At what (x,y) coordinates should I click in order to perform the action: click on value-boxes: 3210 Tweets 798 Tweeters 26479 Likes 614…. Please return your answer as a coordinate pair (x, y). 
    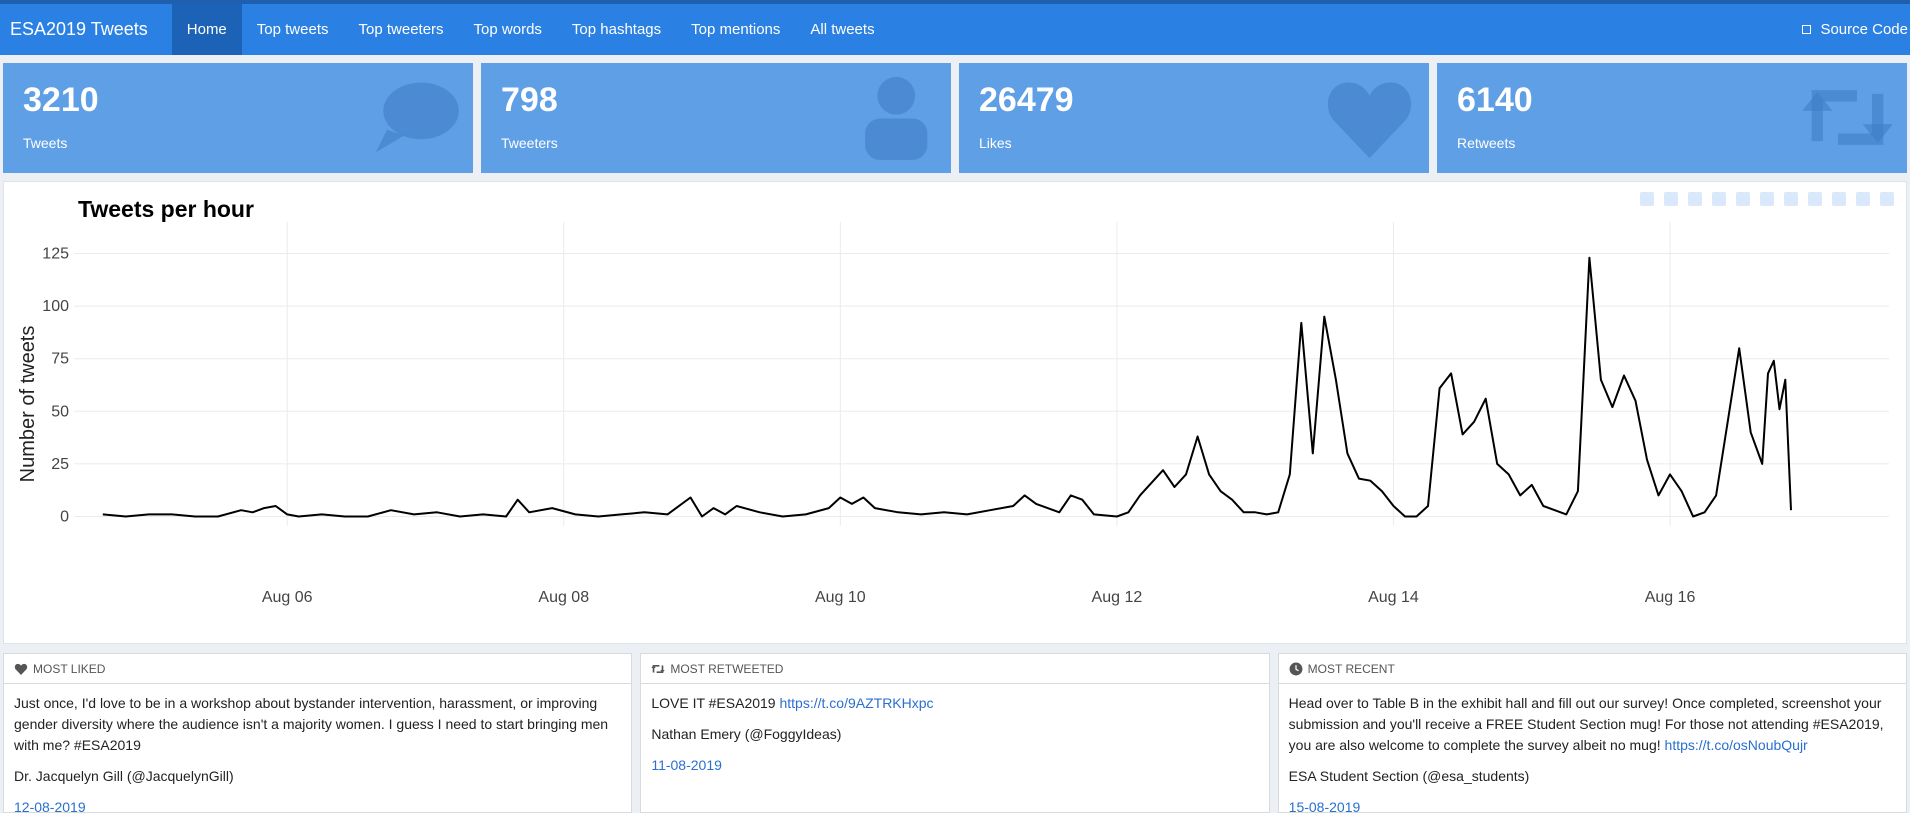
    Looking at the image, I should click on (955, 118).